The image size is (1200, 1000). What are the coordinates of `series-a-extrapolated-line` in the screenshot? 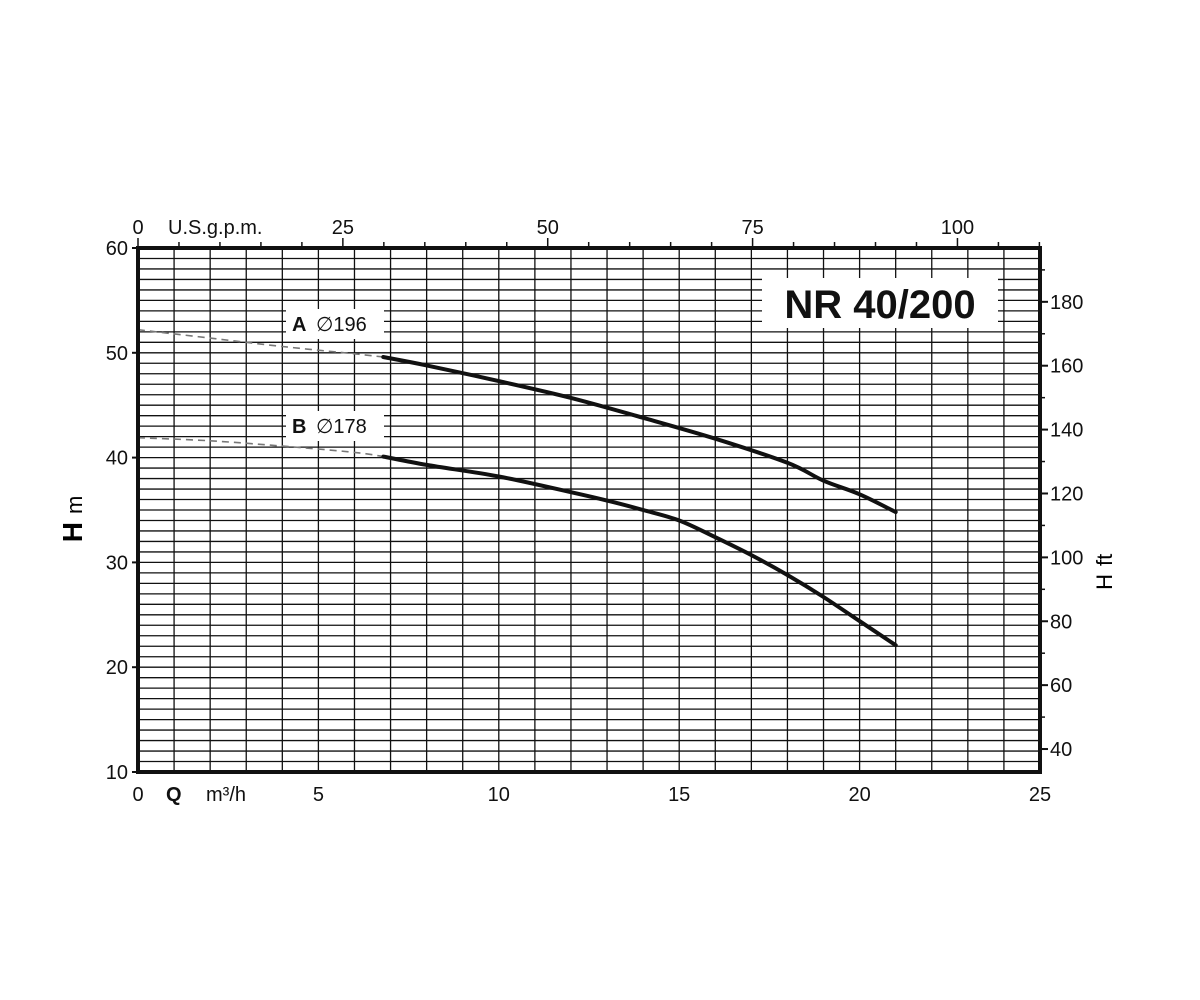 It's located at (260, 343).